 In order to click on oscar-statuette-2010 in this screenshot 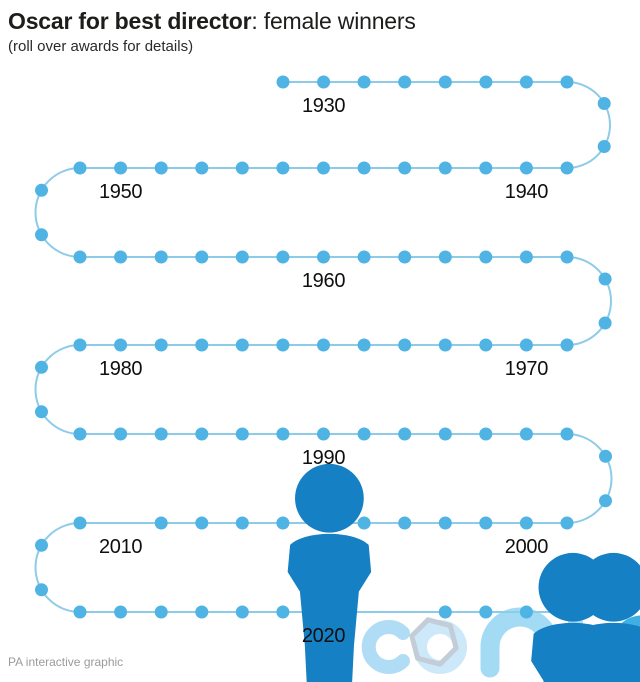, I will do `click(329, 573)`.